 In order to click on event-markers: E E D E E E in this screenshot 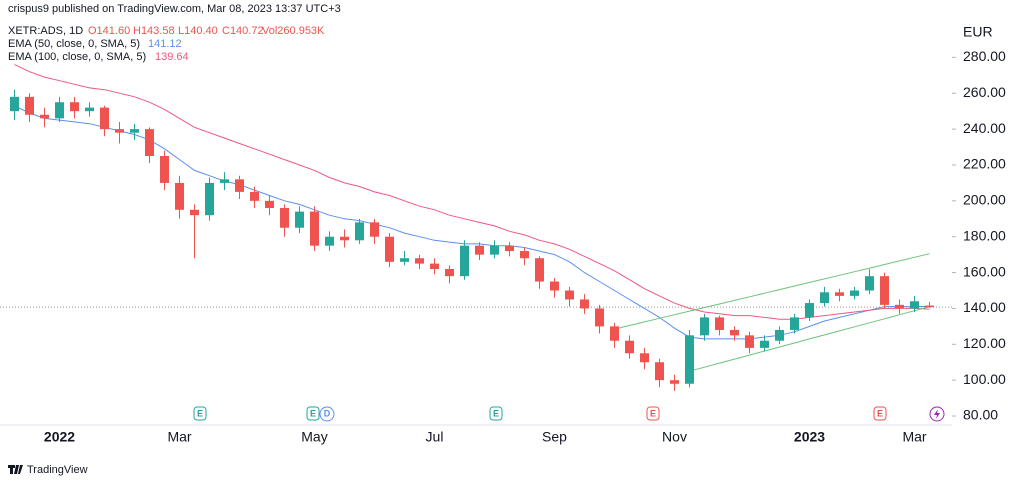, I will do `click(569, 414)`.